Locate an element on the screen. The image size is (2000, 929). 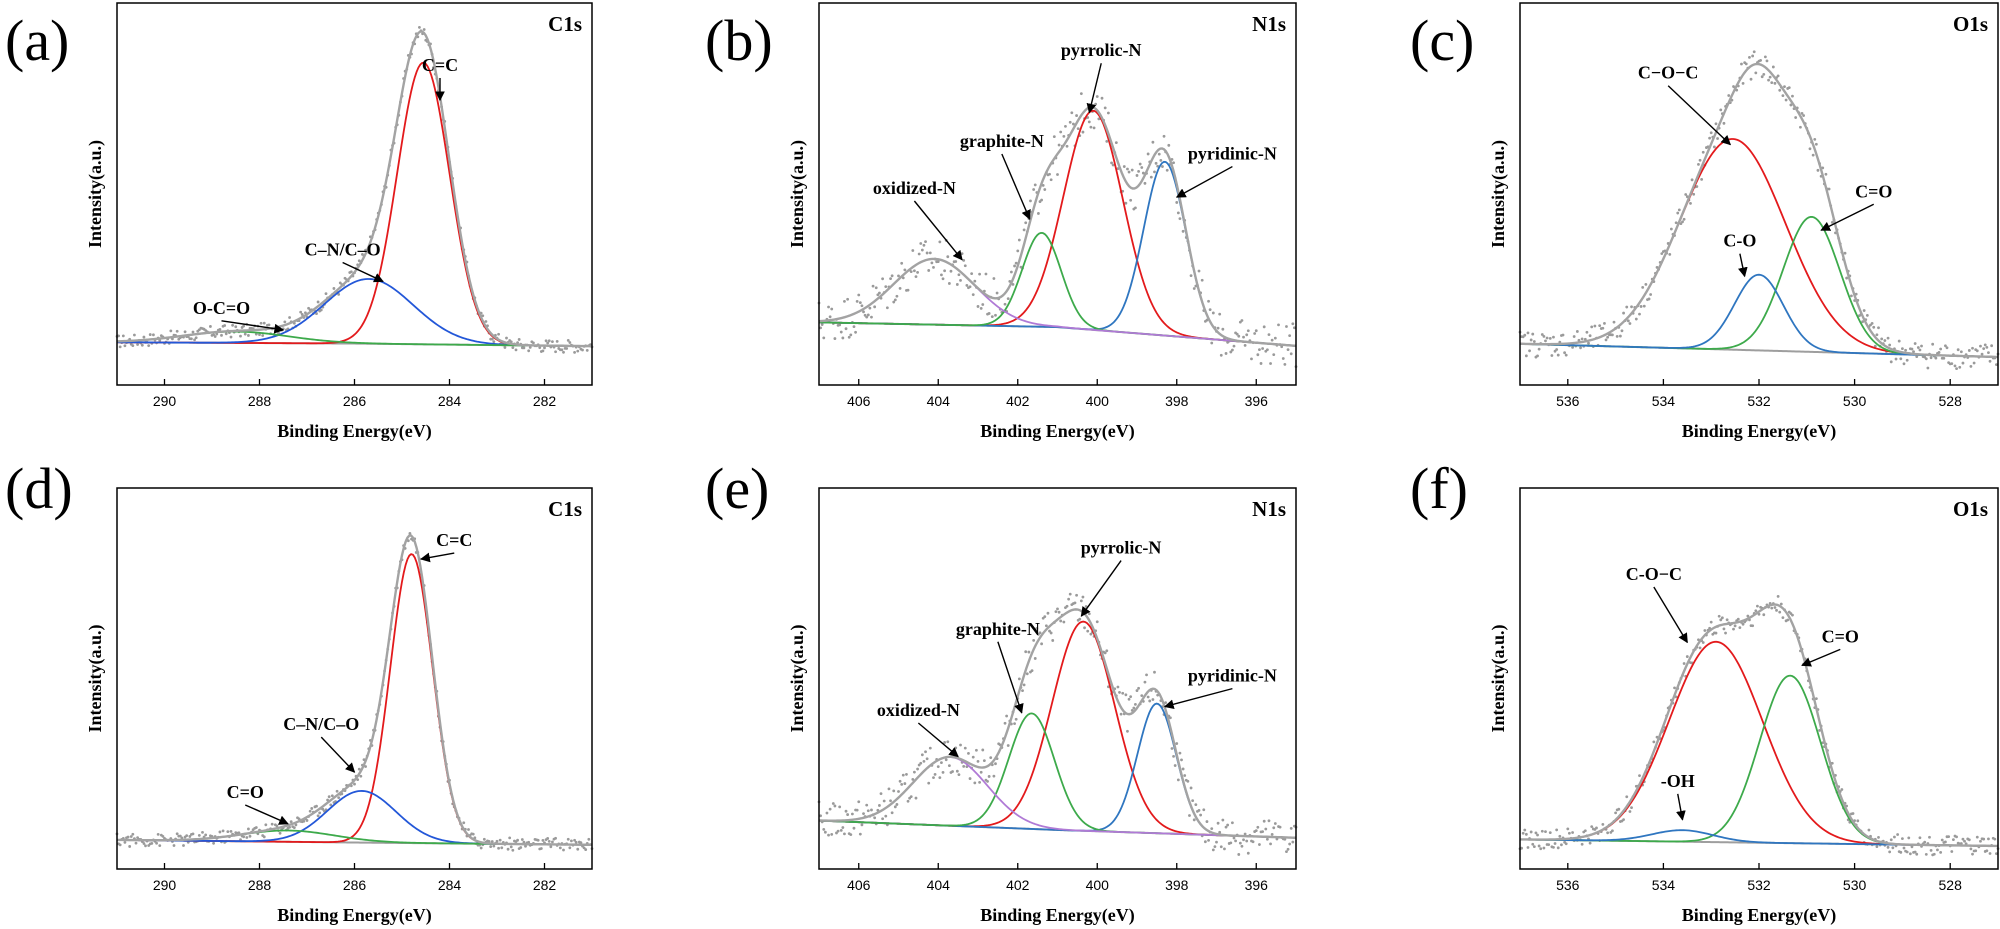
x-tick-label: 400 is located at coordinates (1098, 401).